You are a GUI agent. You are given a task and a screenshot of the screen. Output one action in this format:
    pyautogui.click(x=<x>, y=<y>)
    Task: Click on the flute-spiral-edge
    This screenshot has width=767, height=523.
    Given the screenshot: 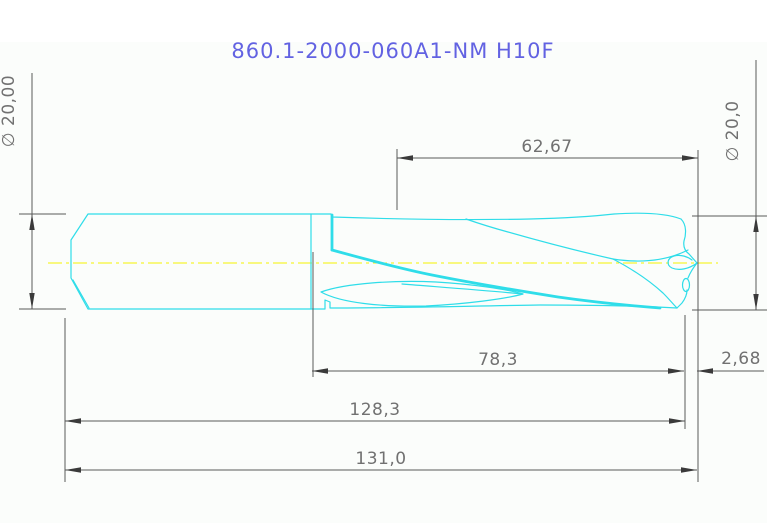 What is the action you would take?
    pyautogui.click(x=496, y=279)
    